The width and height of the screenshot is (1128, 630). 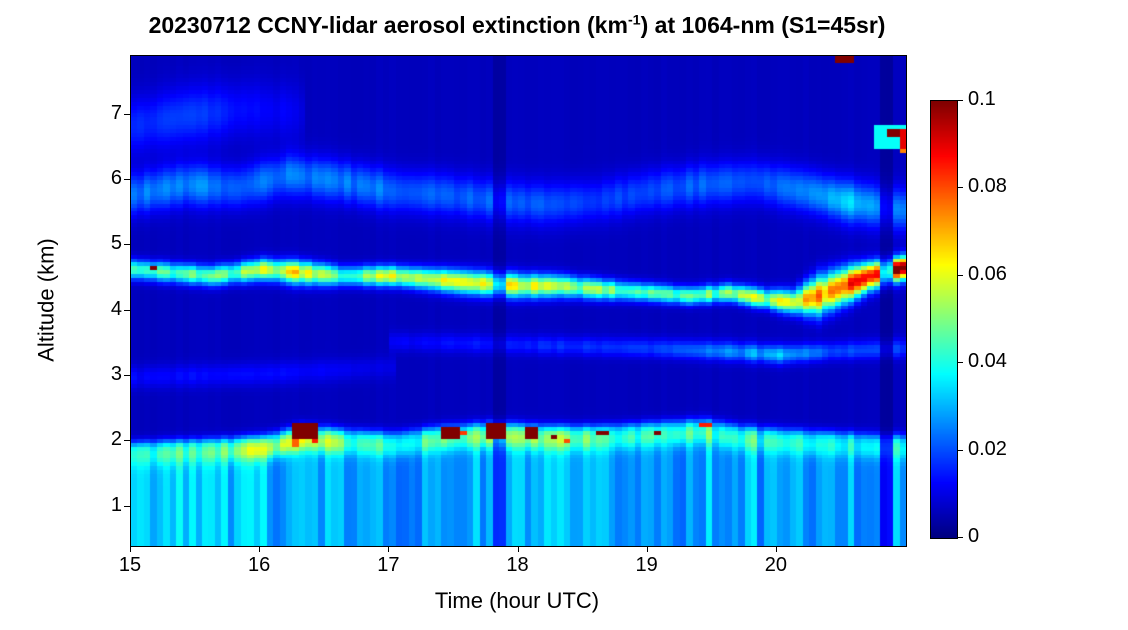 I want to click on x-tick-label: 17, so click(x=388, y=565).